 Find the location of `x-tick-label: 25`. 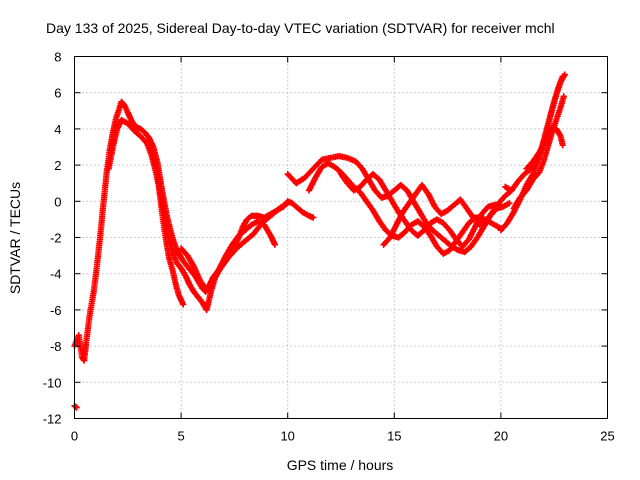

x-tick-label: 25 is located at coordinates (607, 436).